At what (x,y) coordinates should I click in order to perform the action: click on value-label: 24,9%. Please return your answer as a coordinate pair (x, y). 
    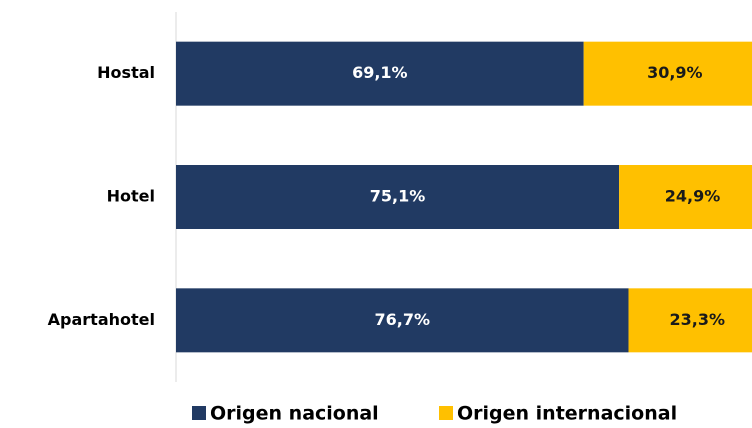
    Looking at the image, I should click on (693, 196).